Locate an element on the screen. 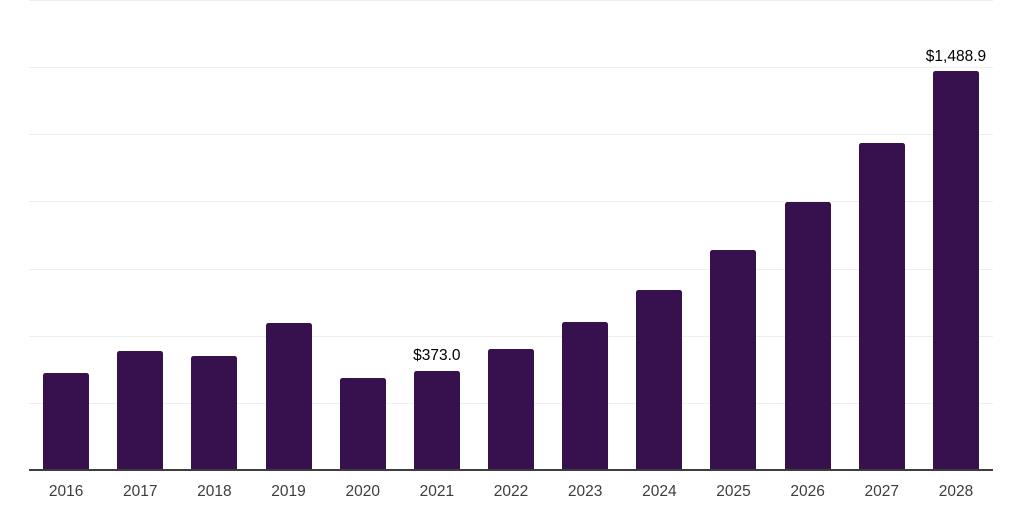  bar-slot-2028: $1,488.9 is located at coordinates (956, 236).